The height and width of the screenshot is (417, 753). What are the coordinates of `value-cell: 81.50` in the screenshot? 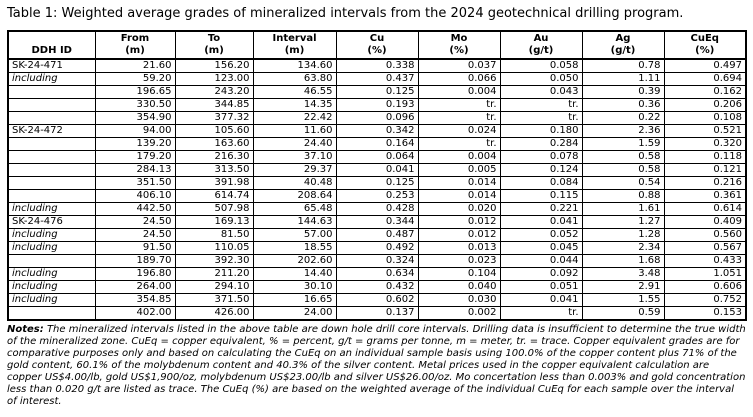 It's located at (214, 235).